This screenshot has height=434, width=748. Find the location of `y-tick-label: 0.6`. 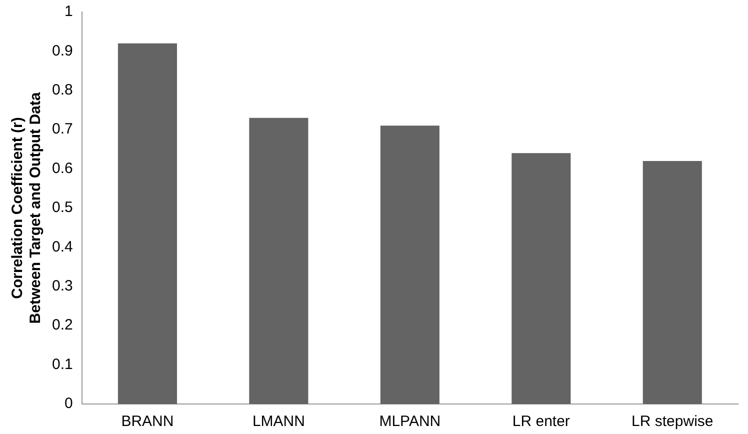

y-tick-label: 0.6 is located at coordinates (62, 168).